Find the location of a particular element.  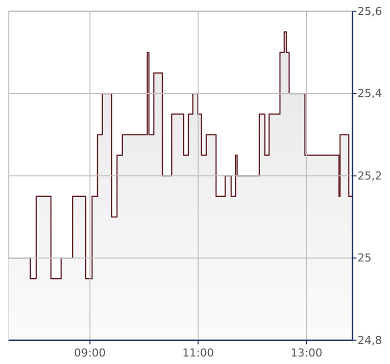

x-tick-label: 09:00 is located at coordinates (90, 353).